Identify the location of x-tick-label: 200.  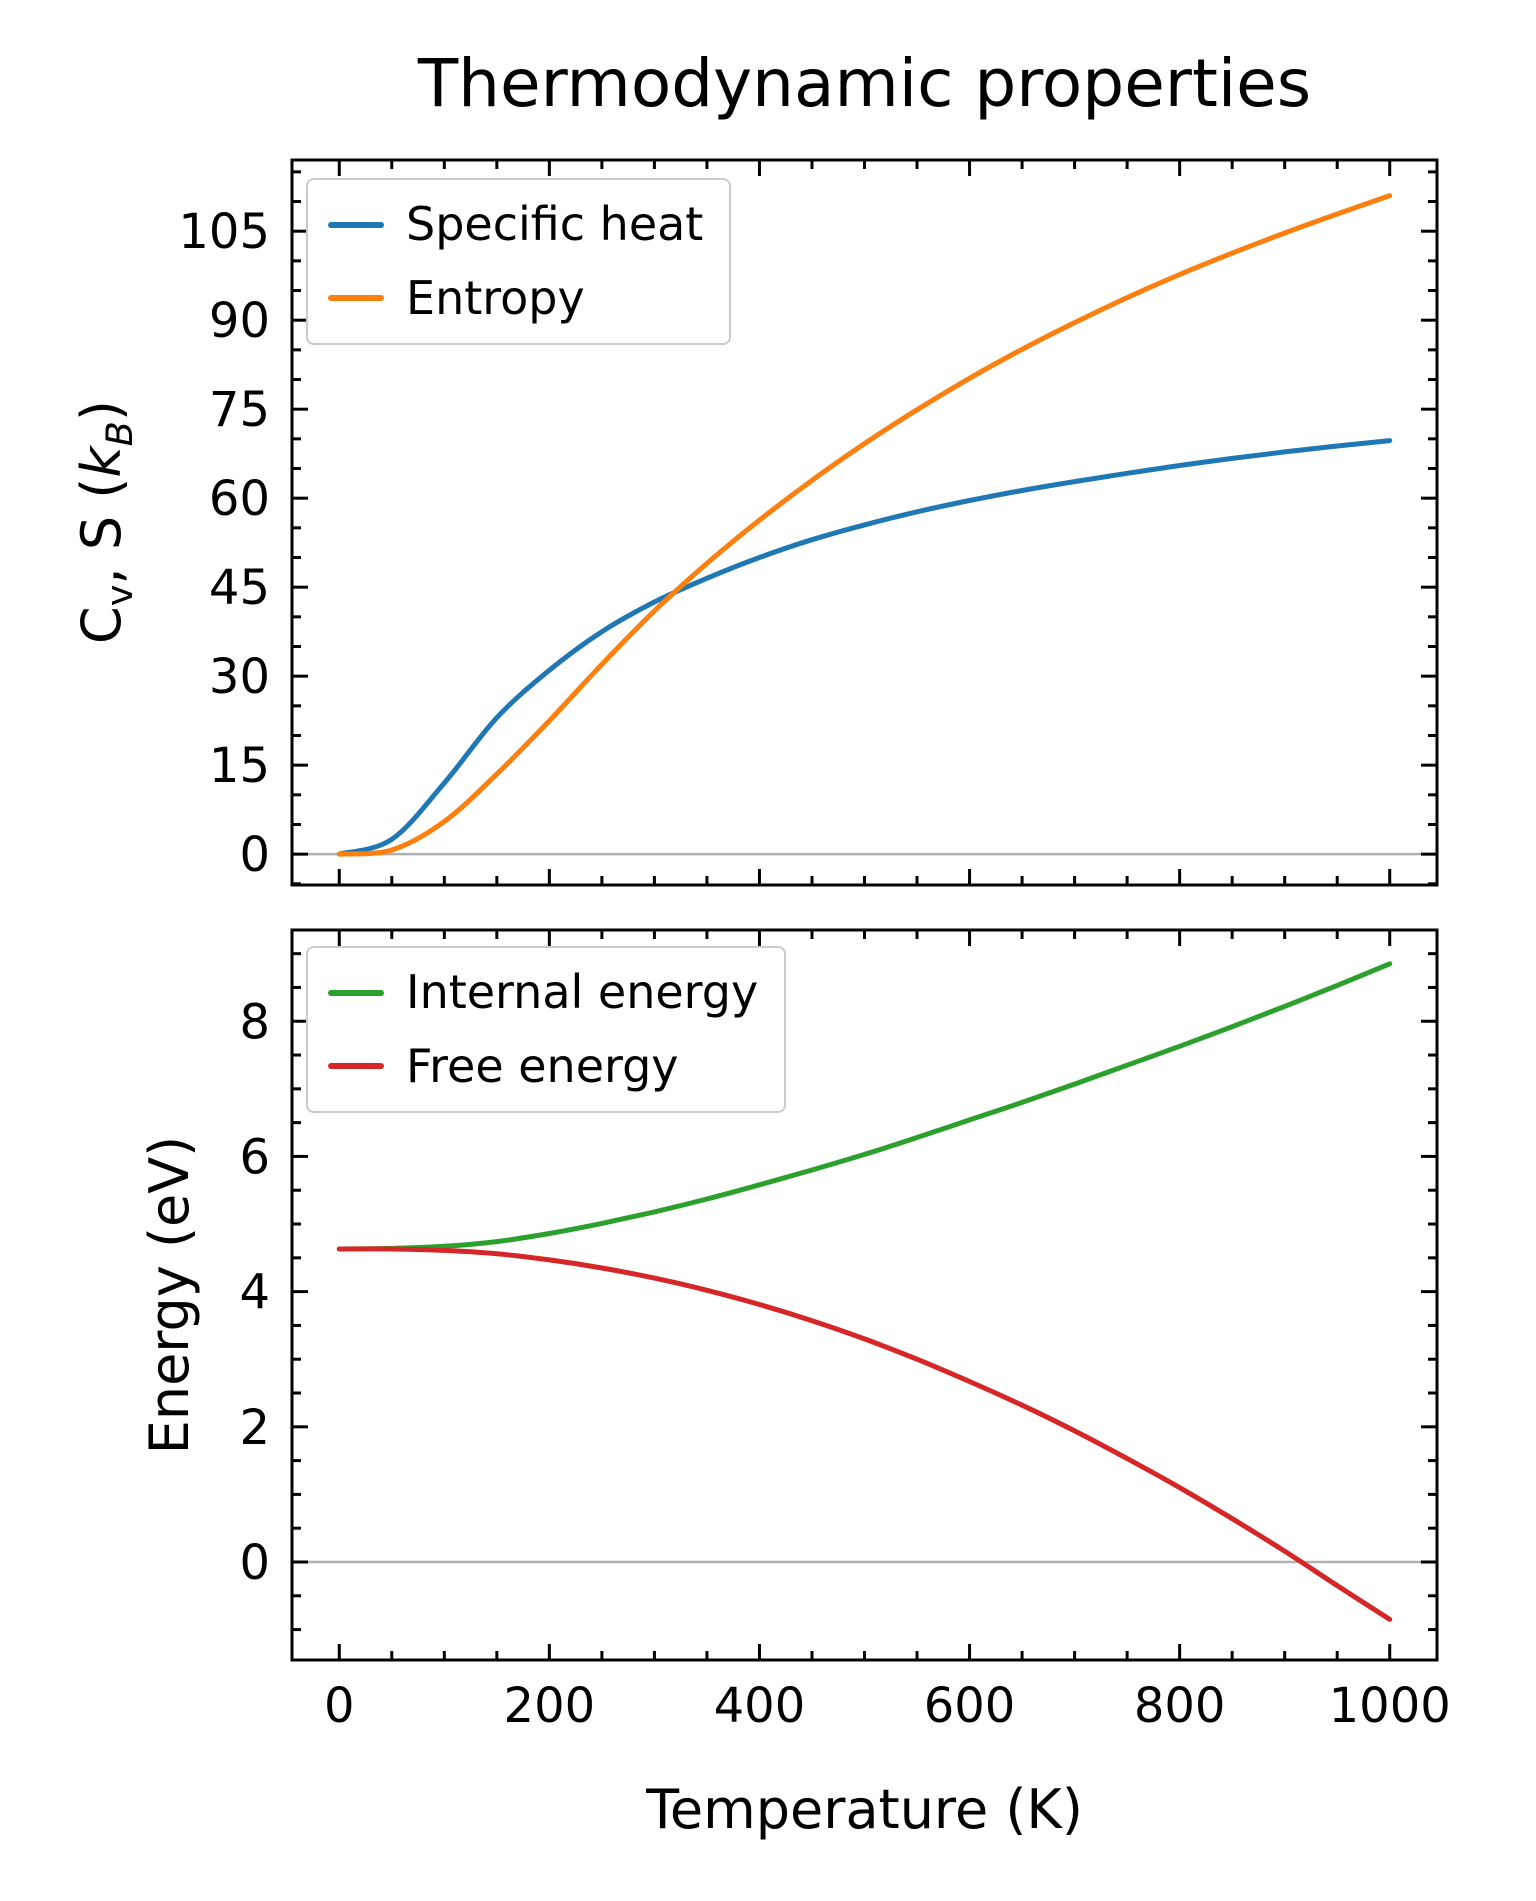
(550, 1706).